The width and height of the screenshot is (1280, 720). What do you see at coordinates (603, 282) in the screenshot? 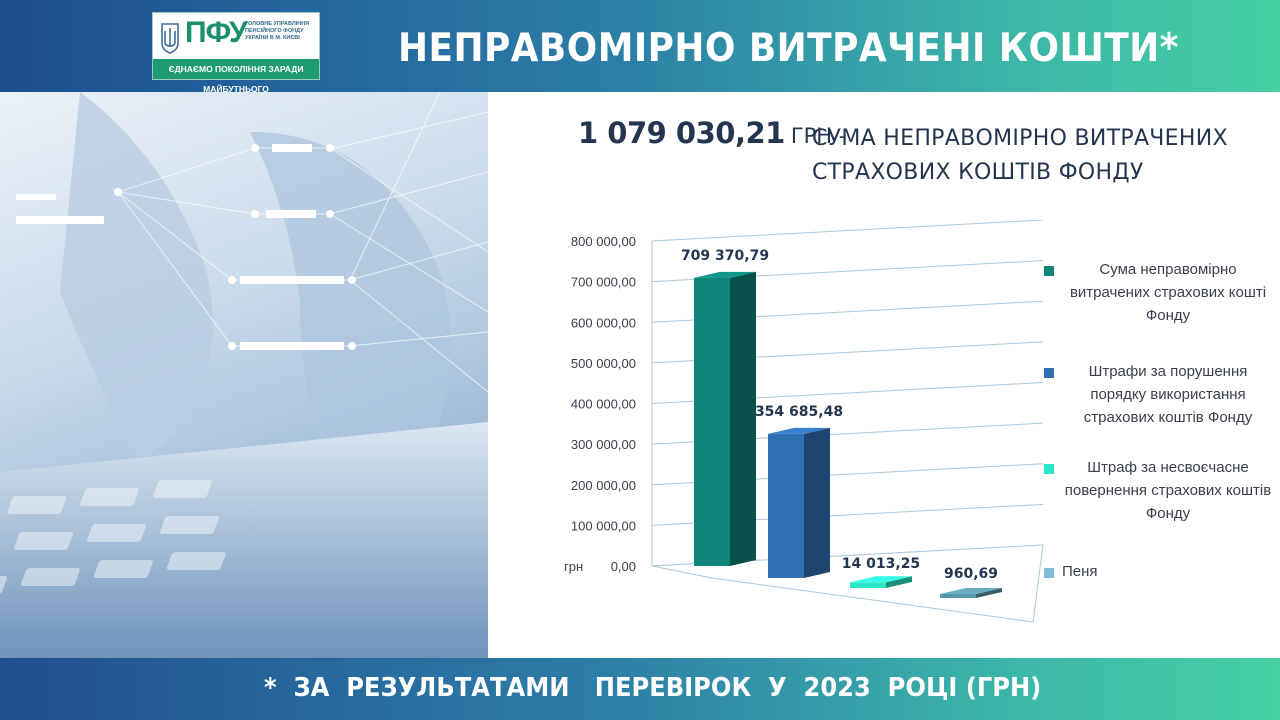
I see `y-tick-label: 700 000,00` at bounding box center [603, 282].